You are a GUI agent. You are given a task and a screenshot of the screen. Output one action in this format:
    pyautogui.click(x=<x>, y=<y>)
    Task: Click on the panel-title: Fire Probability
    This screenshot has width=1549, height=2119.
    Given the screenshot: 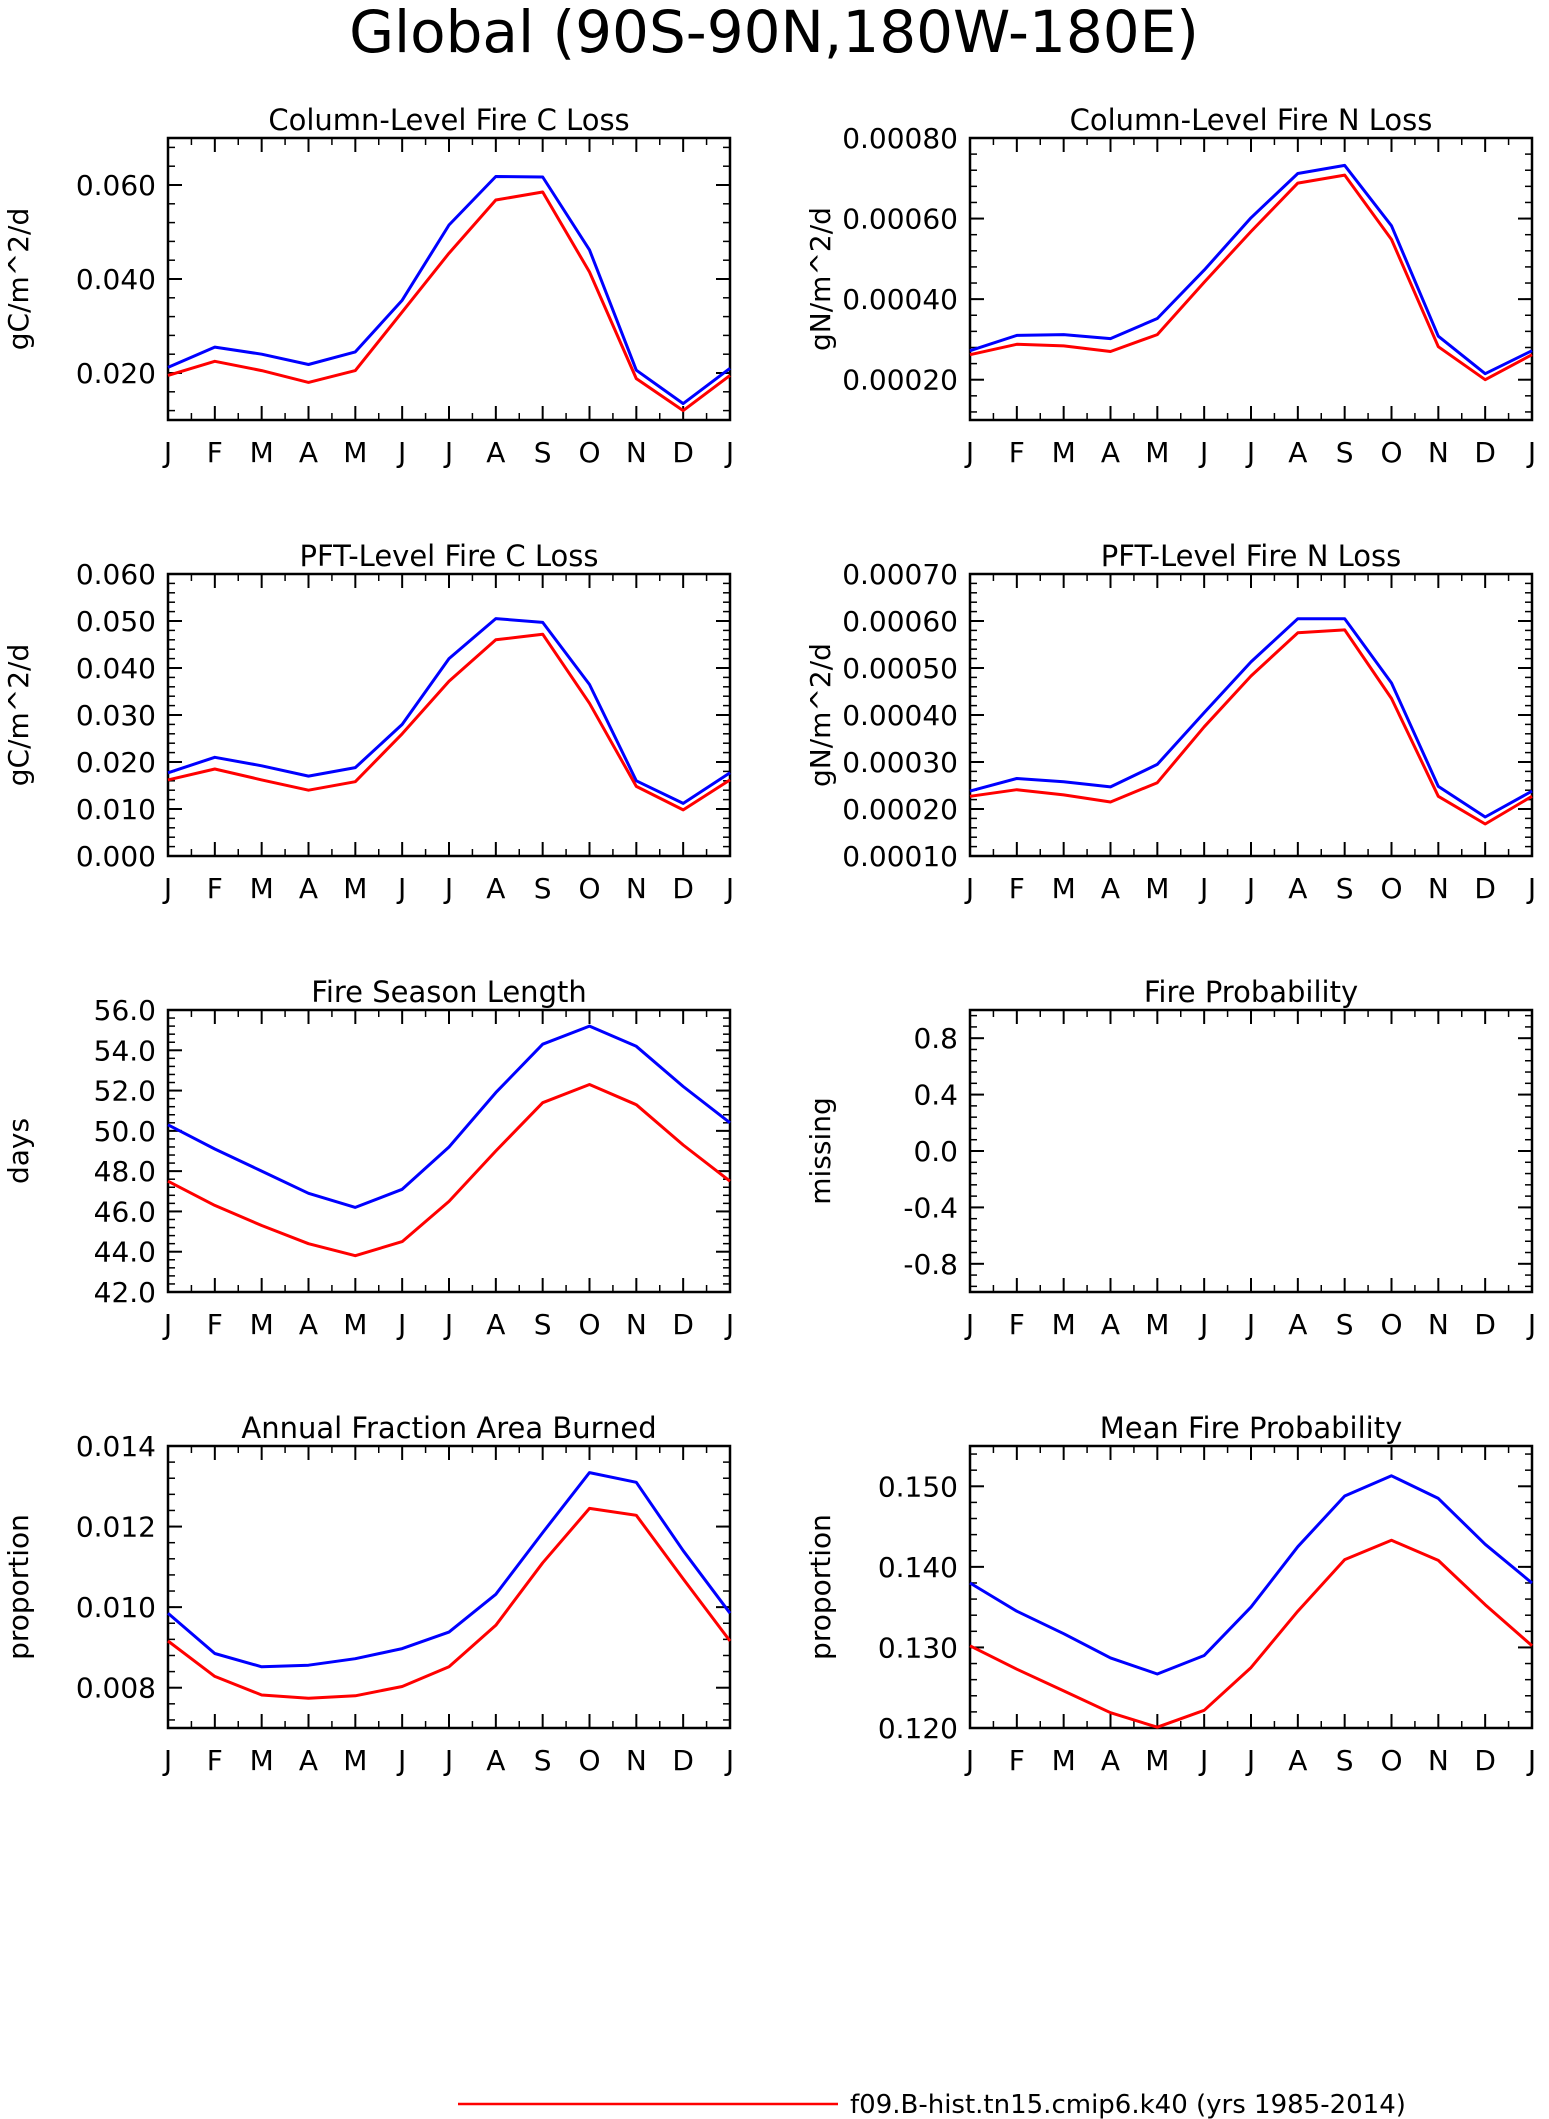 What is the action you would take?
    pyautogui.click(x=1251, y=992)
    